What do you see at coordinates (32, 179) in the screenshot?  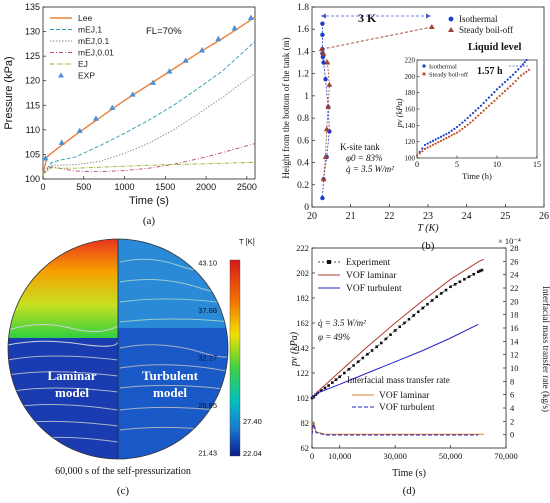 I see `y-tick-label: 100` at bounding box center [32, 179].